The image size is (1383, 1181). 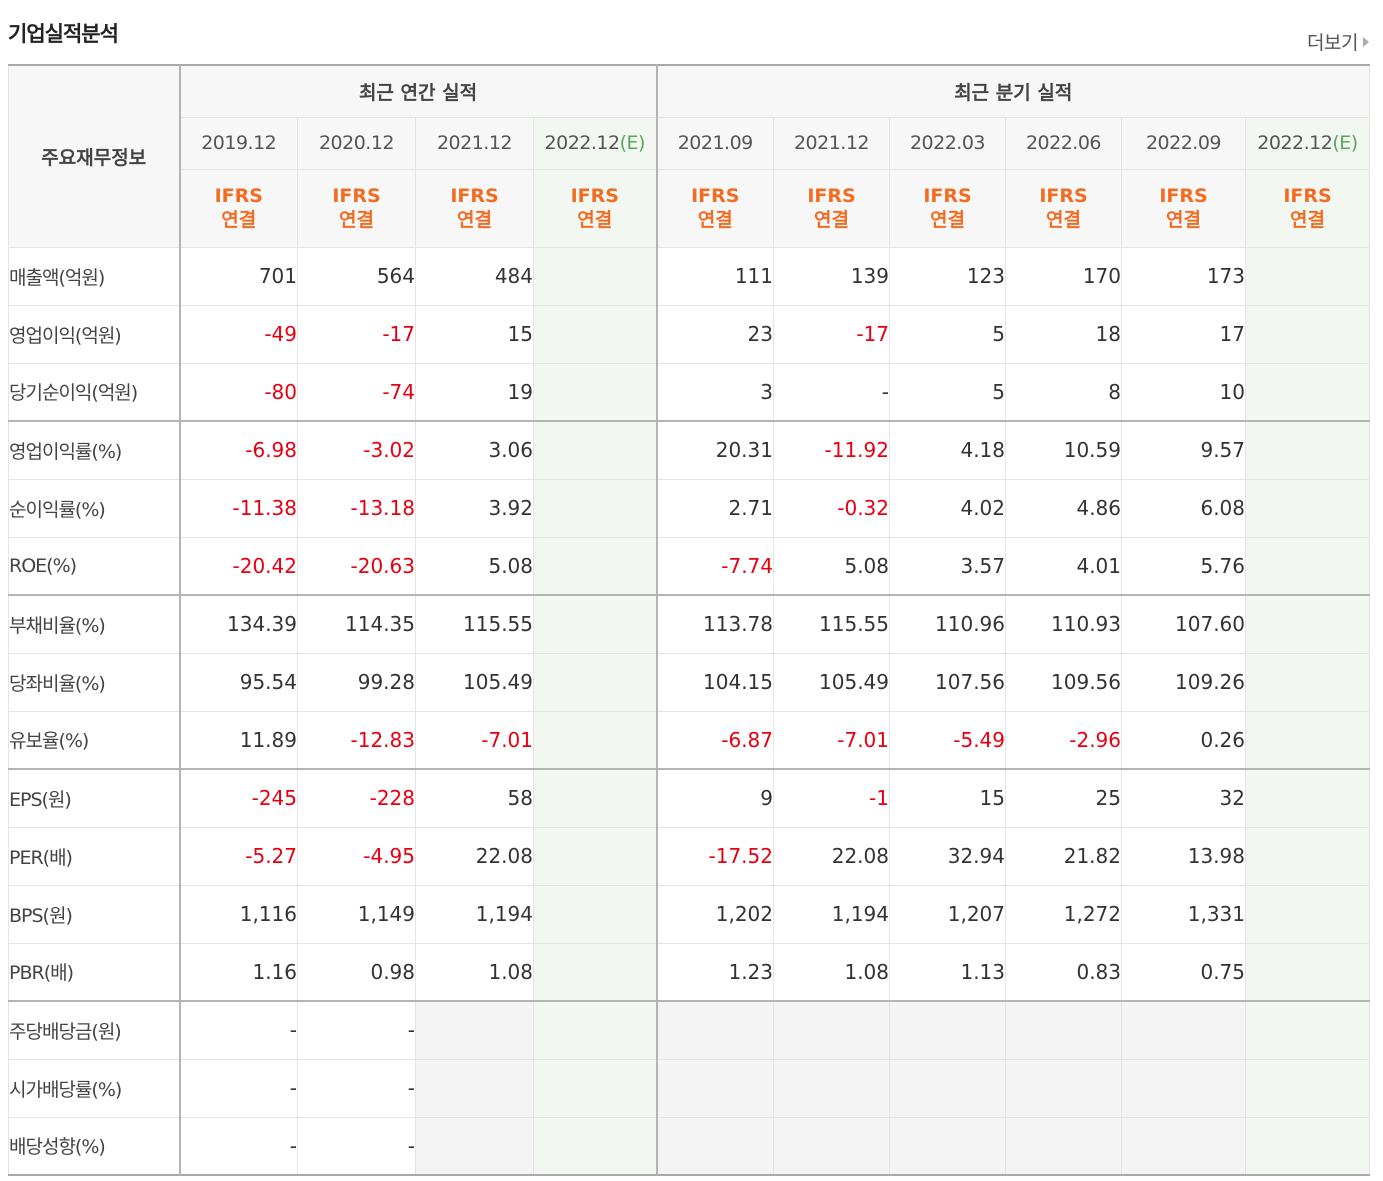 I want to click on value-cell: 123, so click(x=947, y=276).